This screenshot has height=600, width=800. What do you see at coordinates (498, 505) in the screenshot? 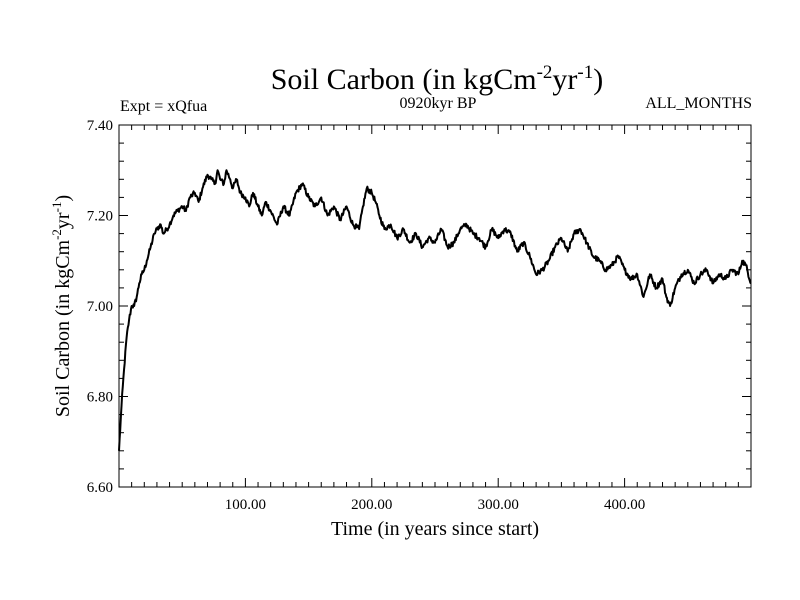
I see `x-tick-label: 300.00` at bounding box center [498, 505].